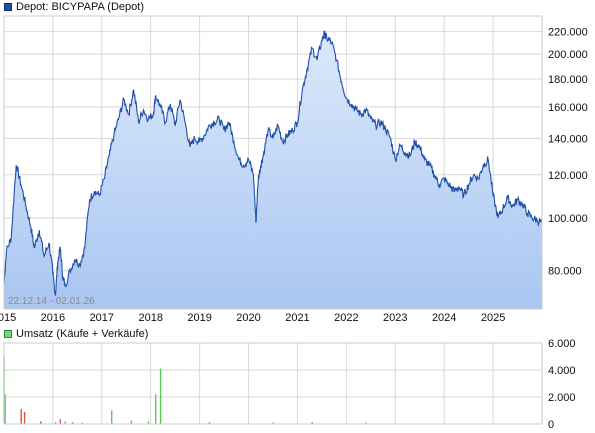 This screenshot has height=433, width=595. What do you see at coordinates (568, 139) in the screenshot?
I see `price-y-tick-label: 140.000` at bounding box center [568, 139].